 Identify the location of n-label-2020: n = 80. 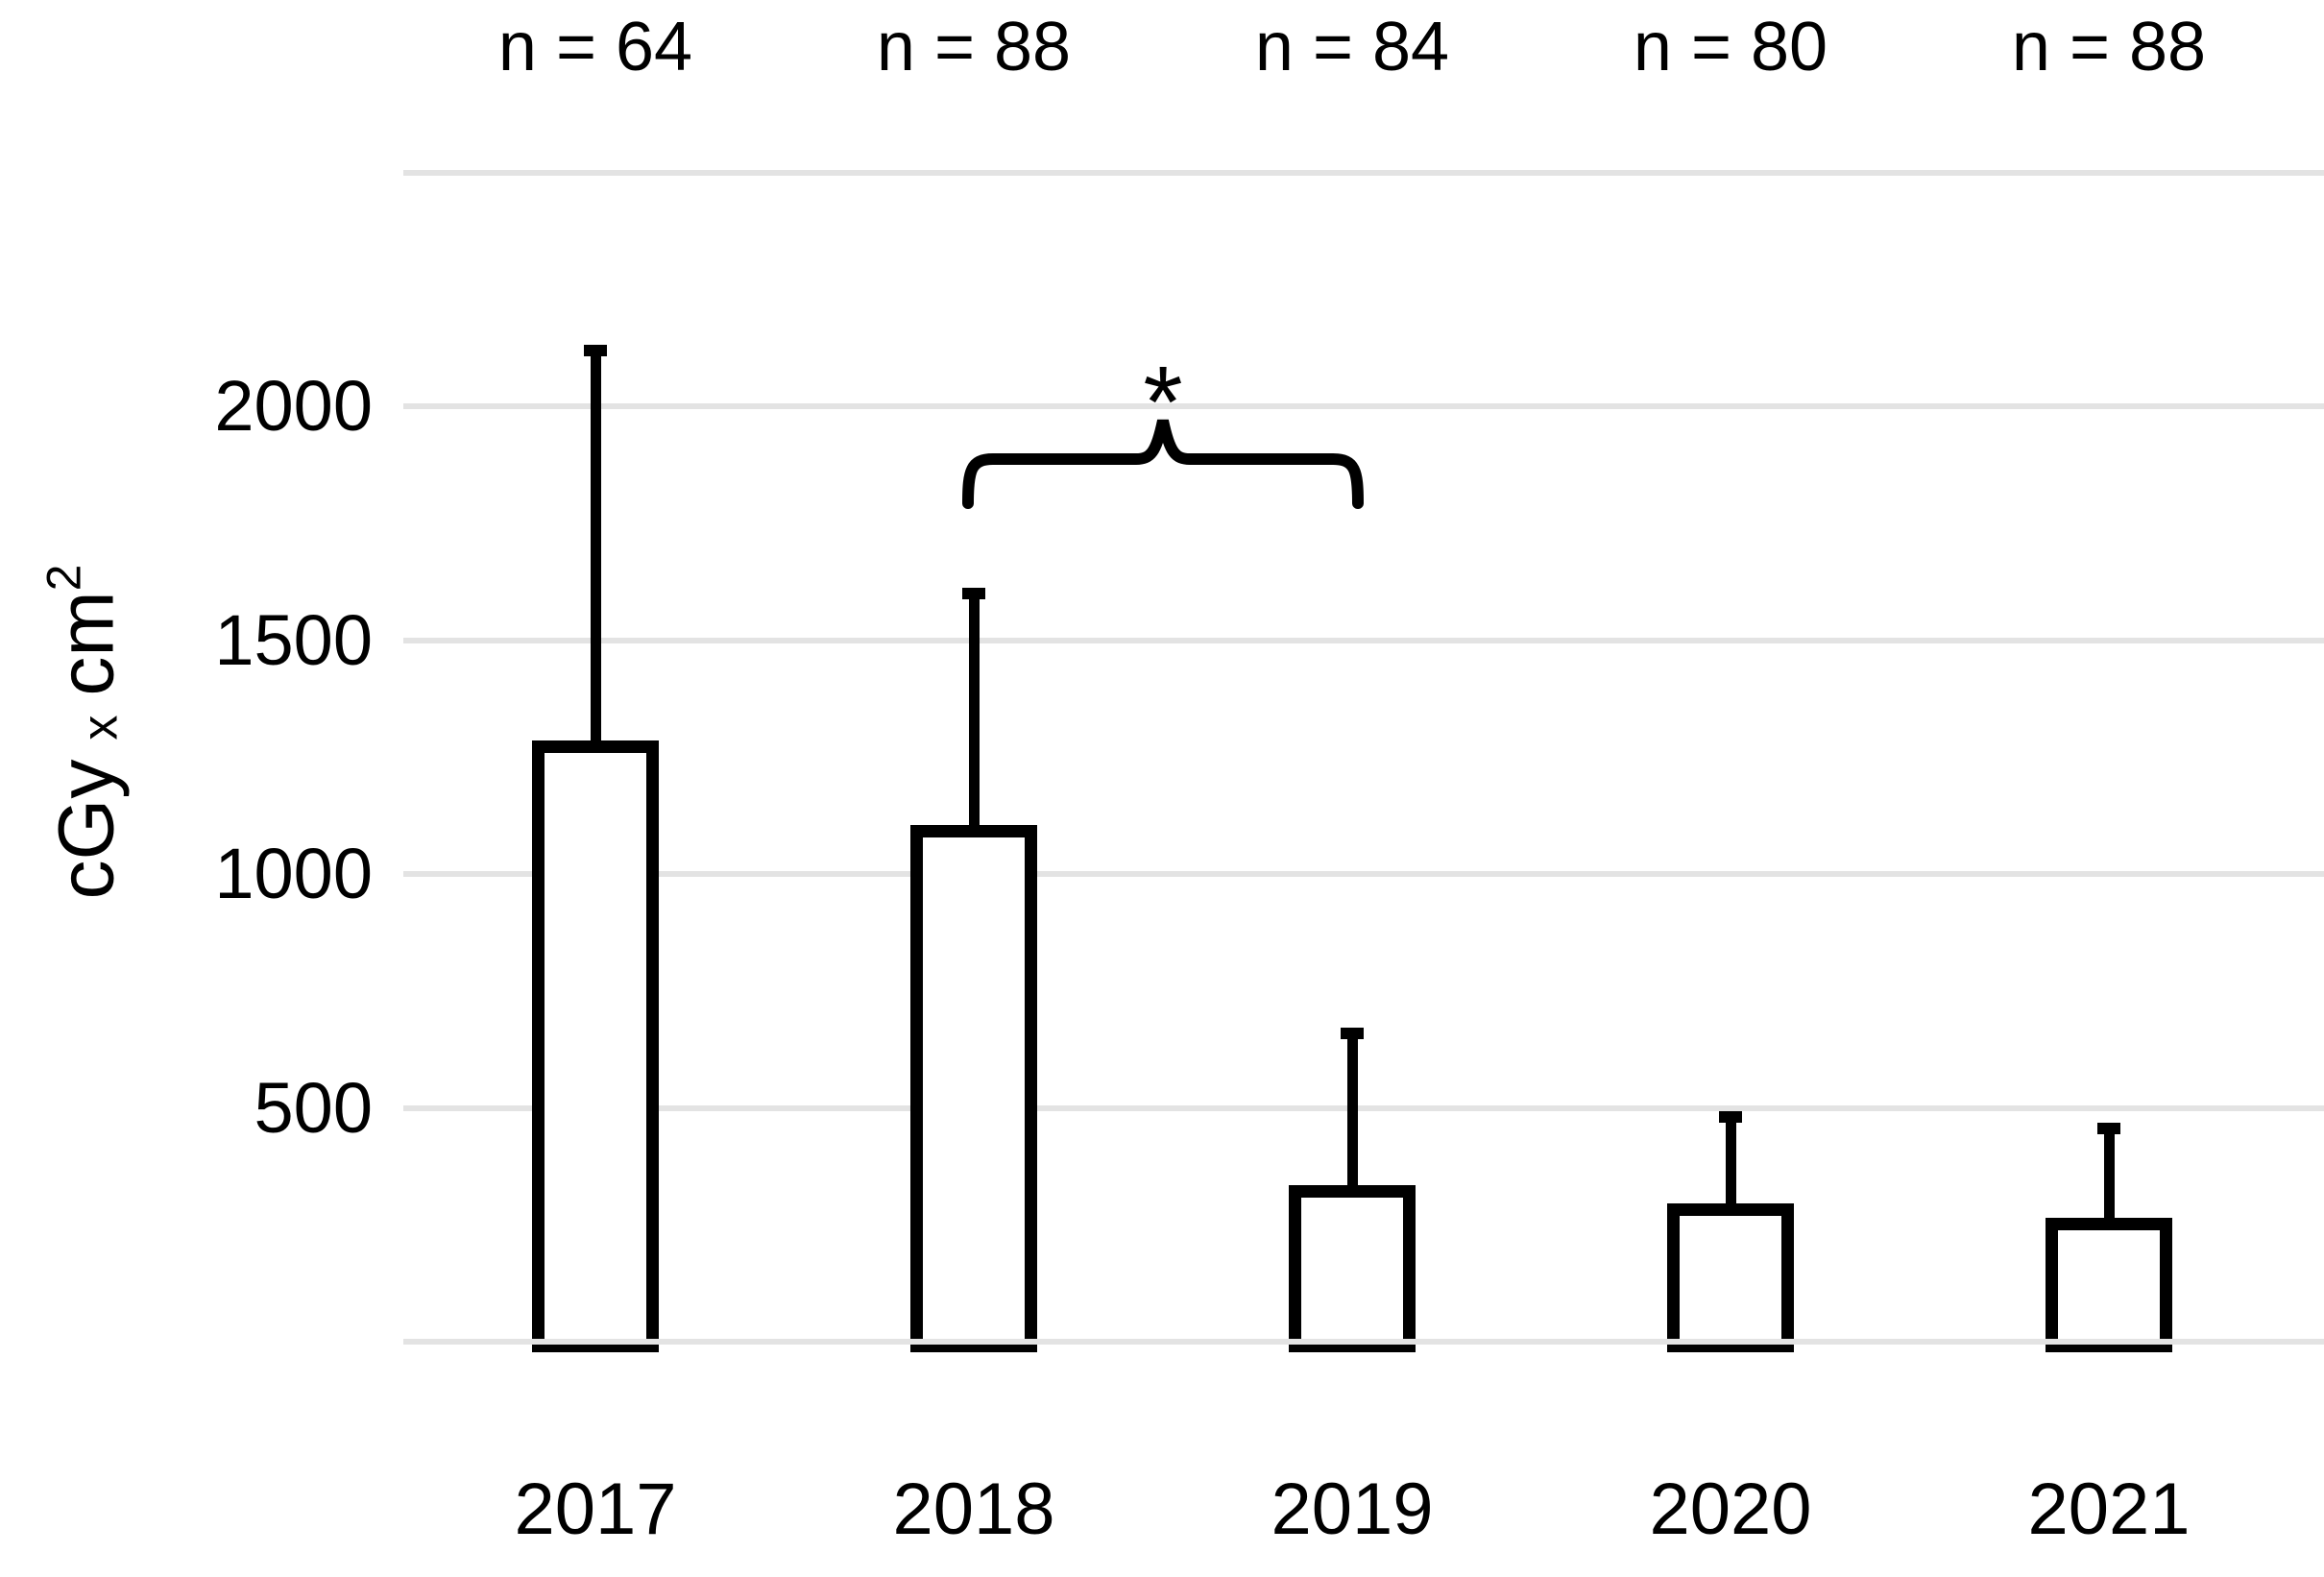
(1730, 47).